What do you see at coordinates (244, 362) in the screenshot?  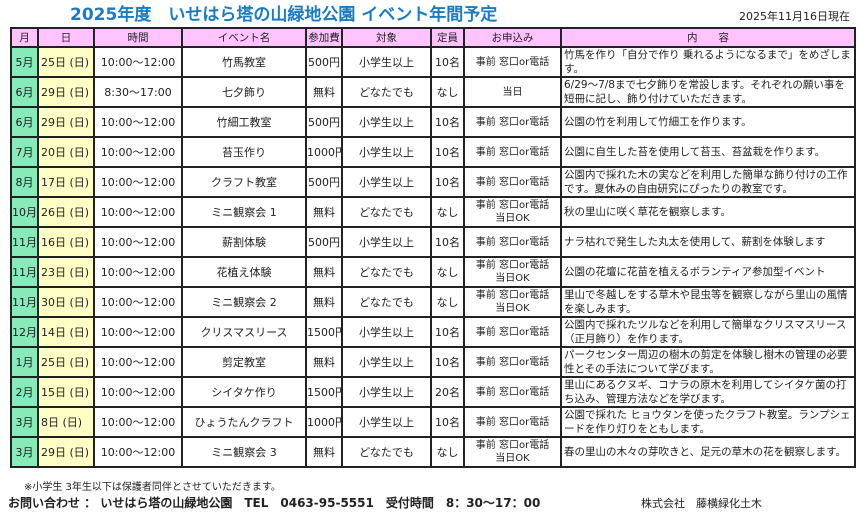 I see `cell-event-name: 剪定教室` at bounding box center [244, 362].